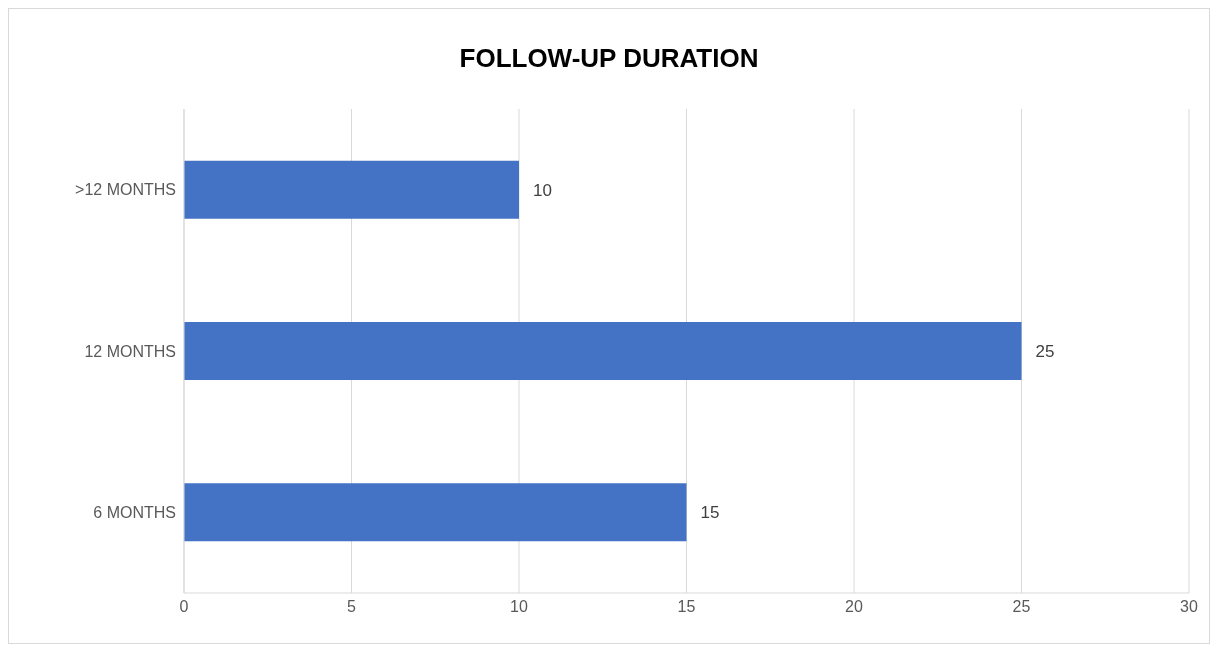 The image size is (1217, 650). Describe the element at coordinates (609, 58) in the screenshot. I see `chart-title: FOLLOW-UP DURATION` at that location.